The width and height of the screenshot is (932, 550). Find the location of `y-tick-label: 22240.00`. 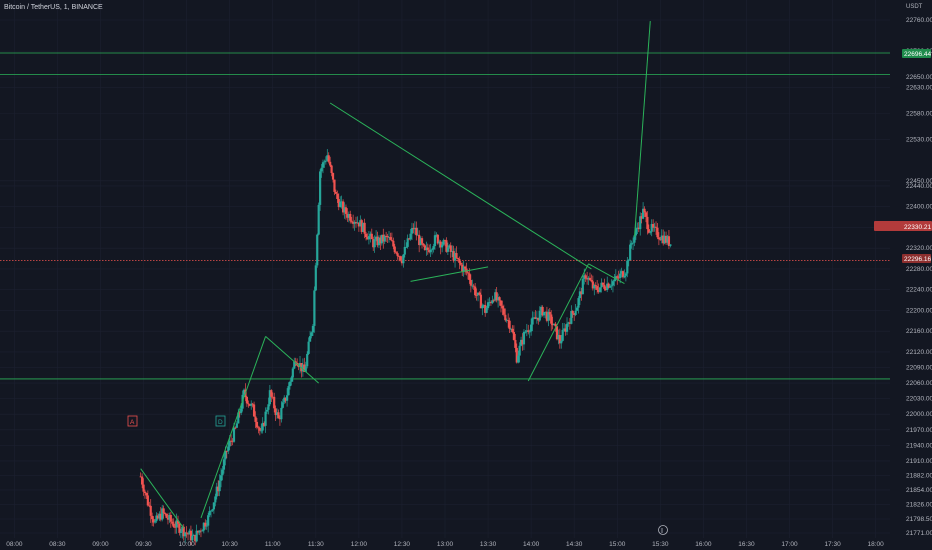

y-tick-label: 22240.00 is located at coordinates (919, 290).